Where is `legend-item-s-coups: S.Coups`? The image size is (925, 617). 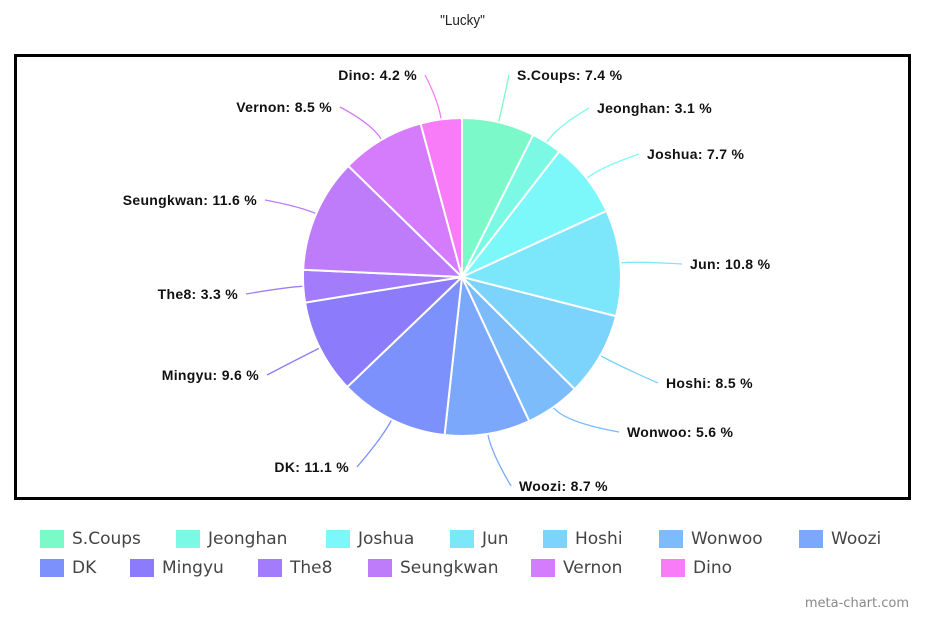 legend-item-s-coups: S.Coups is located at coordinates (90, 539).